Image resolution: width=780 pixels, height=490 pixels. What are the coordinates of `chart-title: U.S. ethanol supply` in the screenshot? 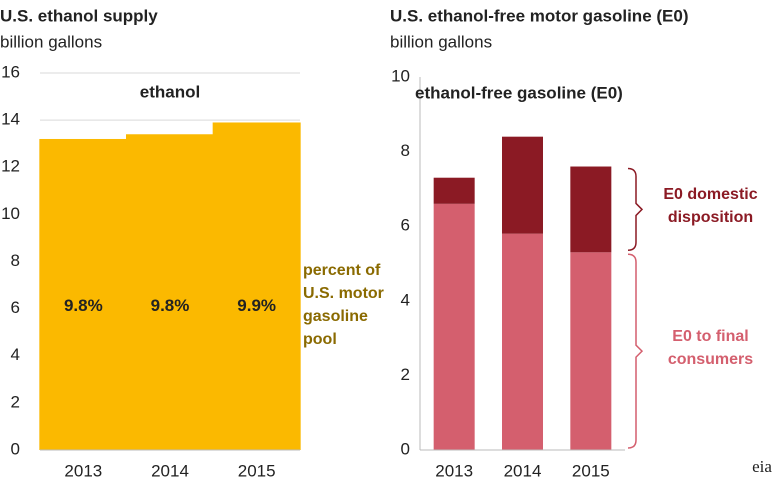 It's located at (79, 15).